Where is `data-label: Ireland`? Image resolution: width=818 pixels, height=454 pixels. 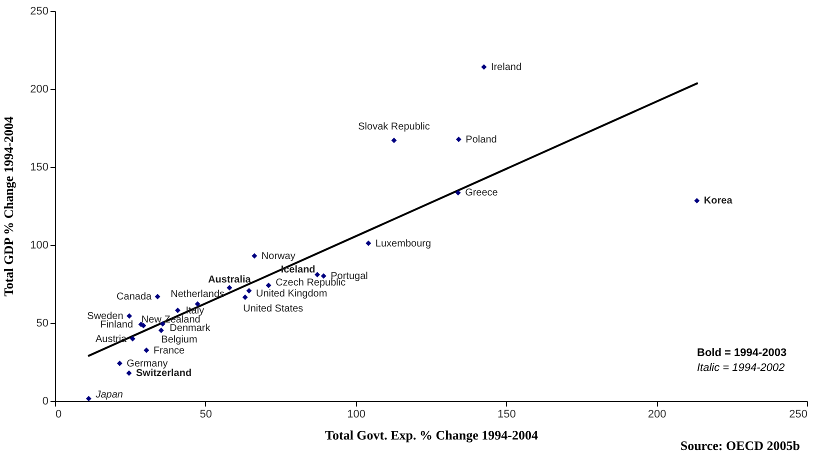
data-label: Ireland is located at coordinates (506, 68).